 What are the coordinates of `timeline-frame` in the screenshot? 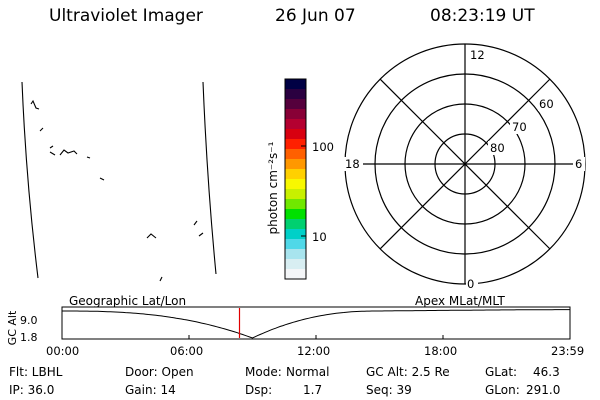 It's located at (316, 323).